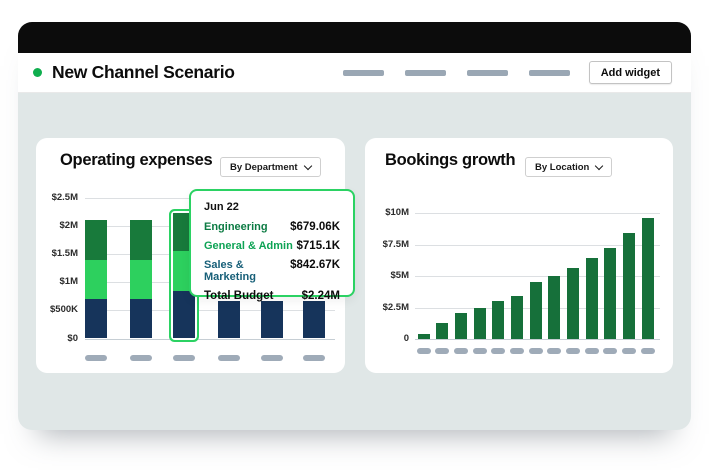 The width and height of the screenshot is (709, 470). Describe the element at coordinates (450, 160) in the screenshot. I see `bookings-growth-title: Bookings growth` at that location.